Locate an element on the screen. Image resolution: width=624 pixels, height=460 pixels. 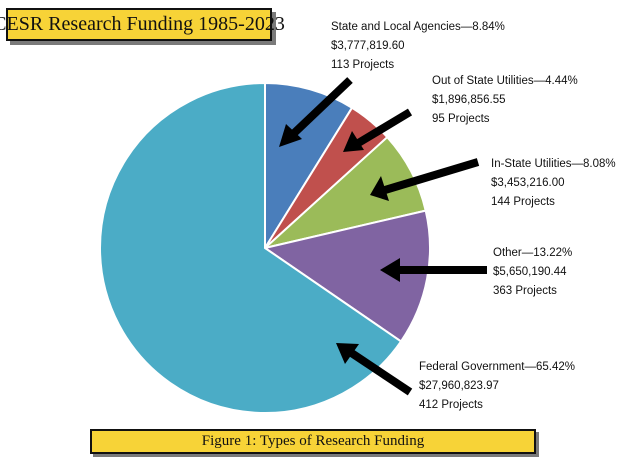
arrow-in-state is located at coordinates (431, 176).